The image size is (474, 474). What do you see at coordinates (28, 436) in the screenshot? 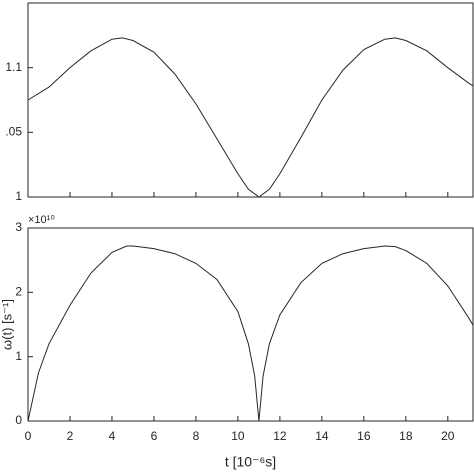
I see `x-tick-label: 0` at bounding box center [28, 436].